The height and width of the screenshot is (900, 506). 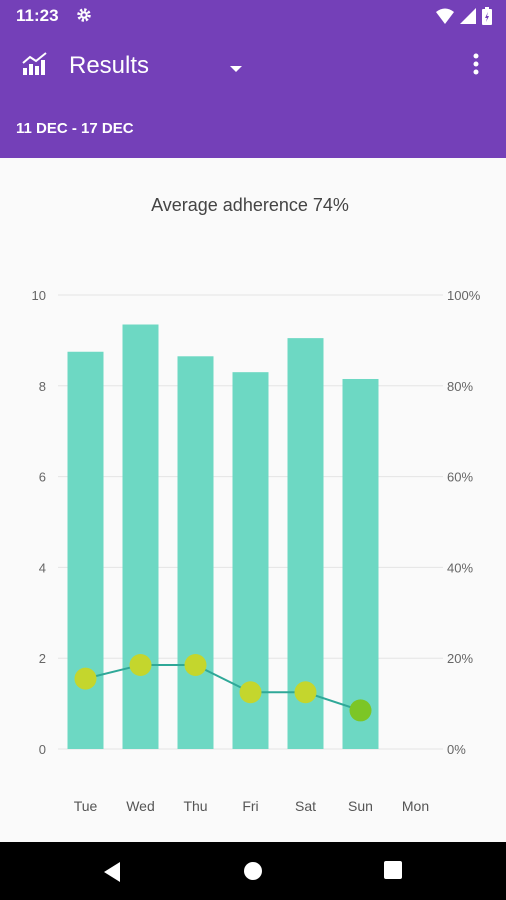 I want to click on left-tick-label: 2, so click(x=42, y=658).